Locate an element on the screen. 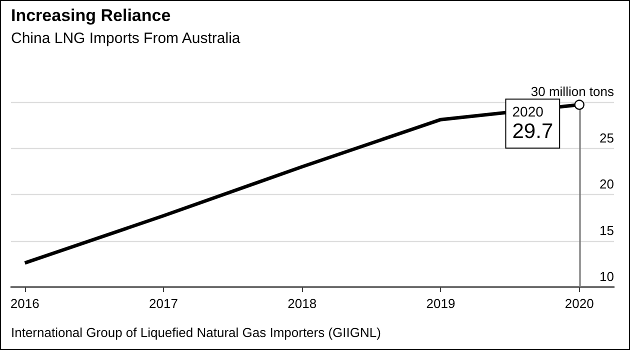  y-tick-label: 25 is located at coordinates (607, 138).